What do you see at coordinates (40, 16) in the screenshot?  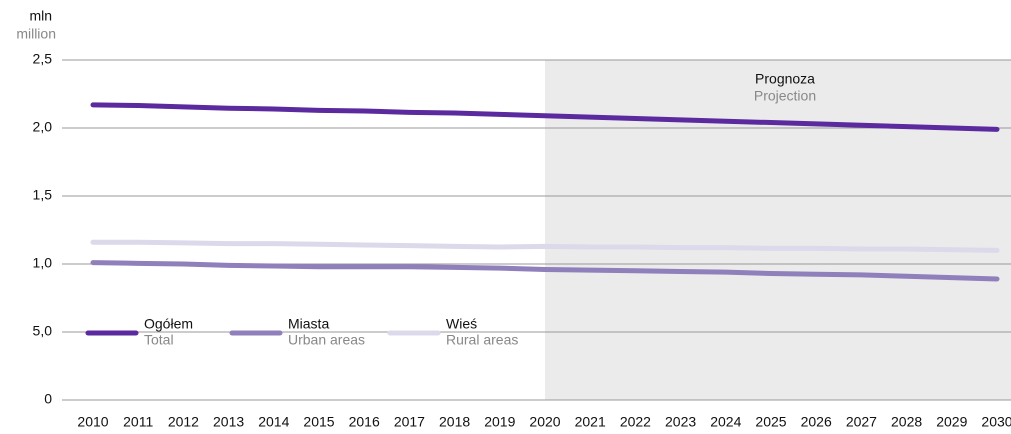 I see `unit-label: mln` at bounding box center [40, 16].